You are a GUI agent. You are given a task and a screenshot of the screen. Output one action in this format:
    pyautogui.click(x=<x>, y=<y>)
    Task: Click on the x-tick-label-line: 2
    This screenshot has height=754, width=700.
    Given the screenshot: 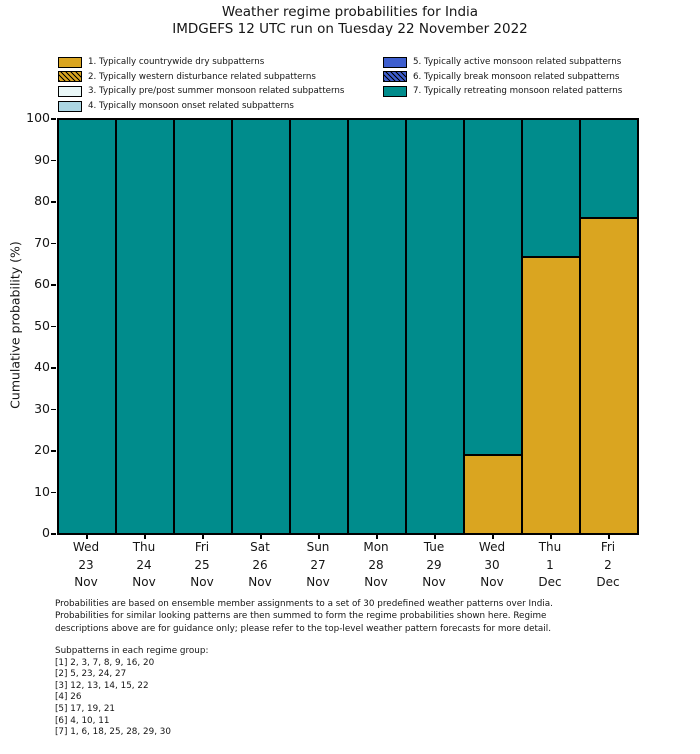 What is the action you would take?
    pyautogui.click(x=608, y=564)
    